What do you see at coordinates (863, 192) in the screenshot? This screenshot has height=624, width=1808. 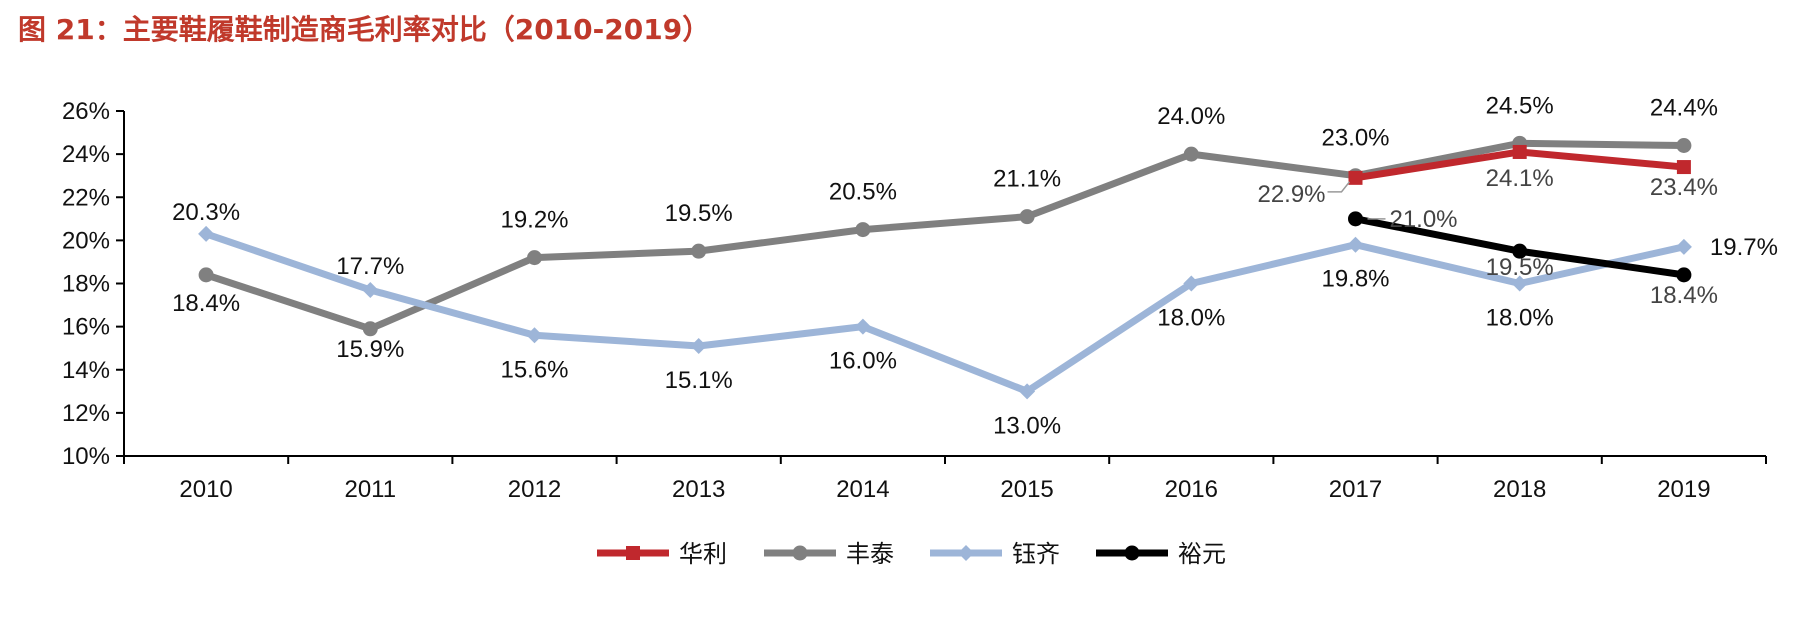 I see `data-label: 20.5%` at bounding box center [863, 192].